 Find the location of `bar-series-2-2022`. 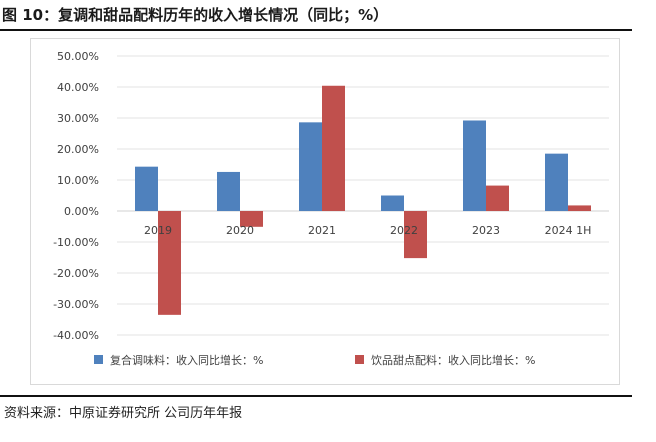

bar-series-2-2022 is located at coordinates (415, 235).